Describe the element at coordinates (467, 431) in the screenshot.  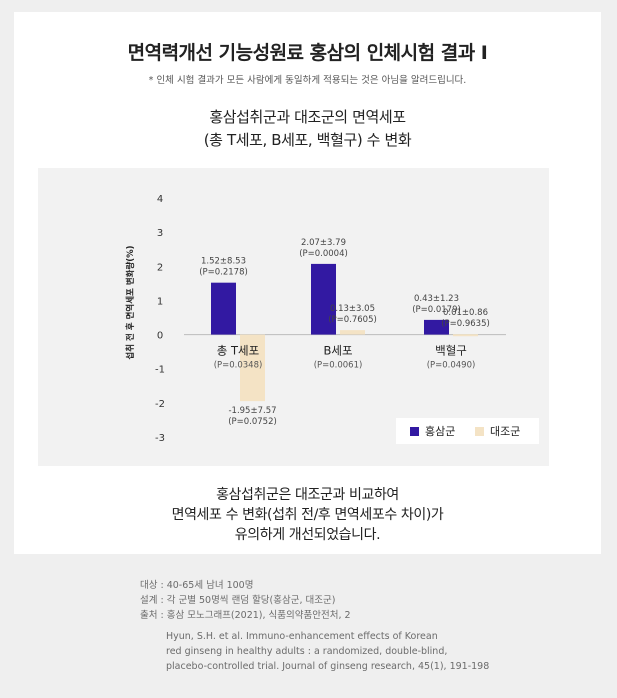
I see `legend-box` at that location.